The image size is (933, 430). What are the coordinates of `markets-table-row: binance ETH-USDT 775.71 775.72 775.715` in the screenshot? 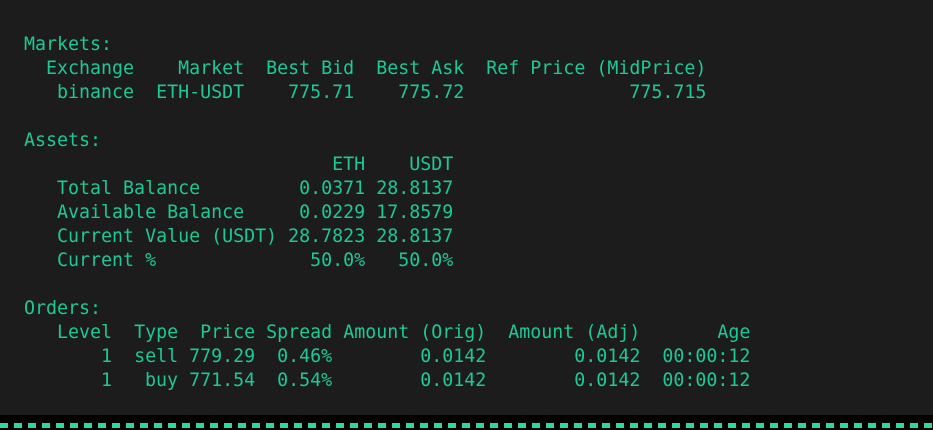 It's located at (467, 93).